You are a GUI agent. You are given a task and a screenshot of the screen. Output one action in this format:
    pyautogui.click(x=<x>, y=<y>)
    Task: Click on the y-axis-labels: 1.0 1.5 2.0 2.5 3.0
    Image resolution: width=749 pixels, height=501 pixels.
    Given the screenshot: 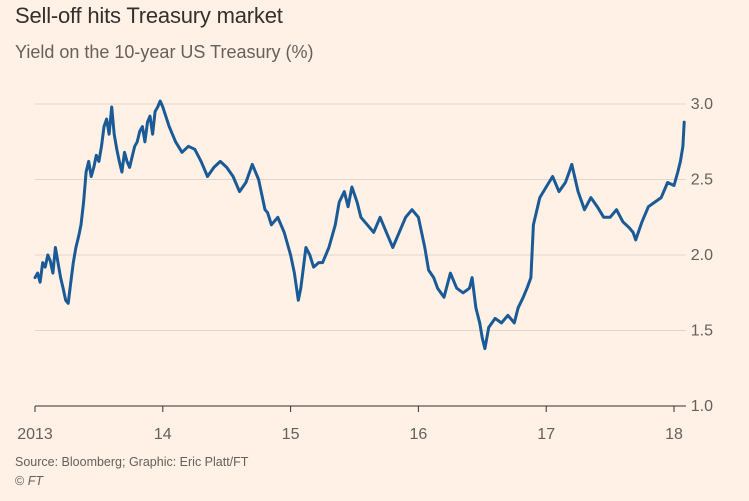 What is the action you would take?
    pyautogui.click(x=702, y=255)
    